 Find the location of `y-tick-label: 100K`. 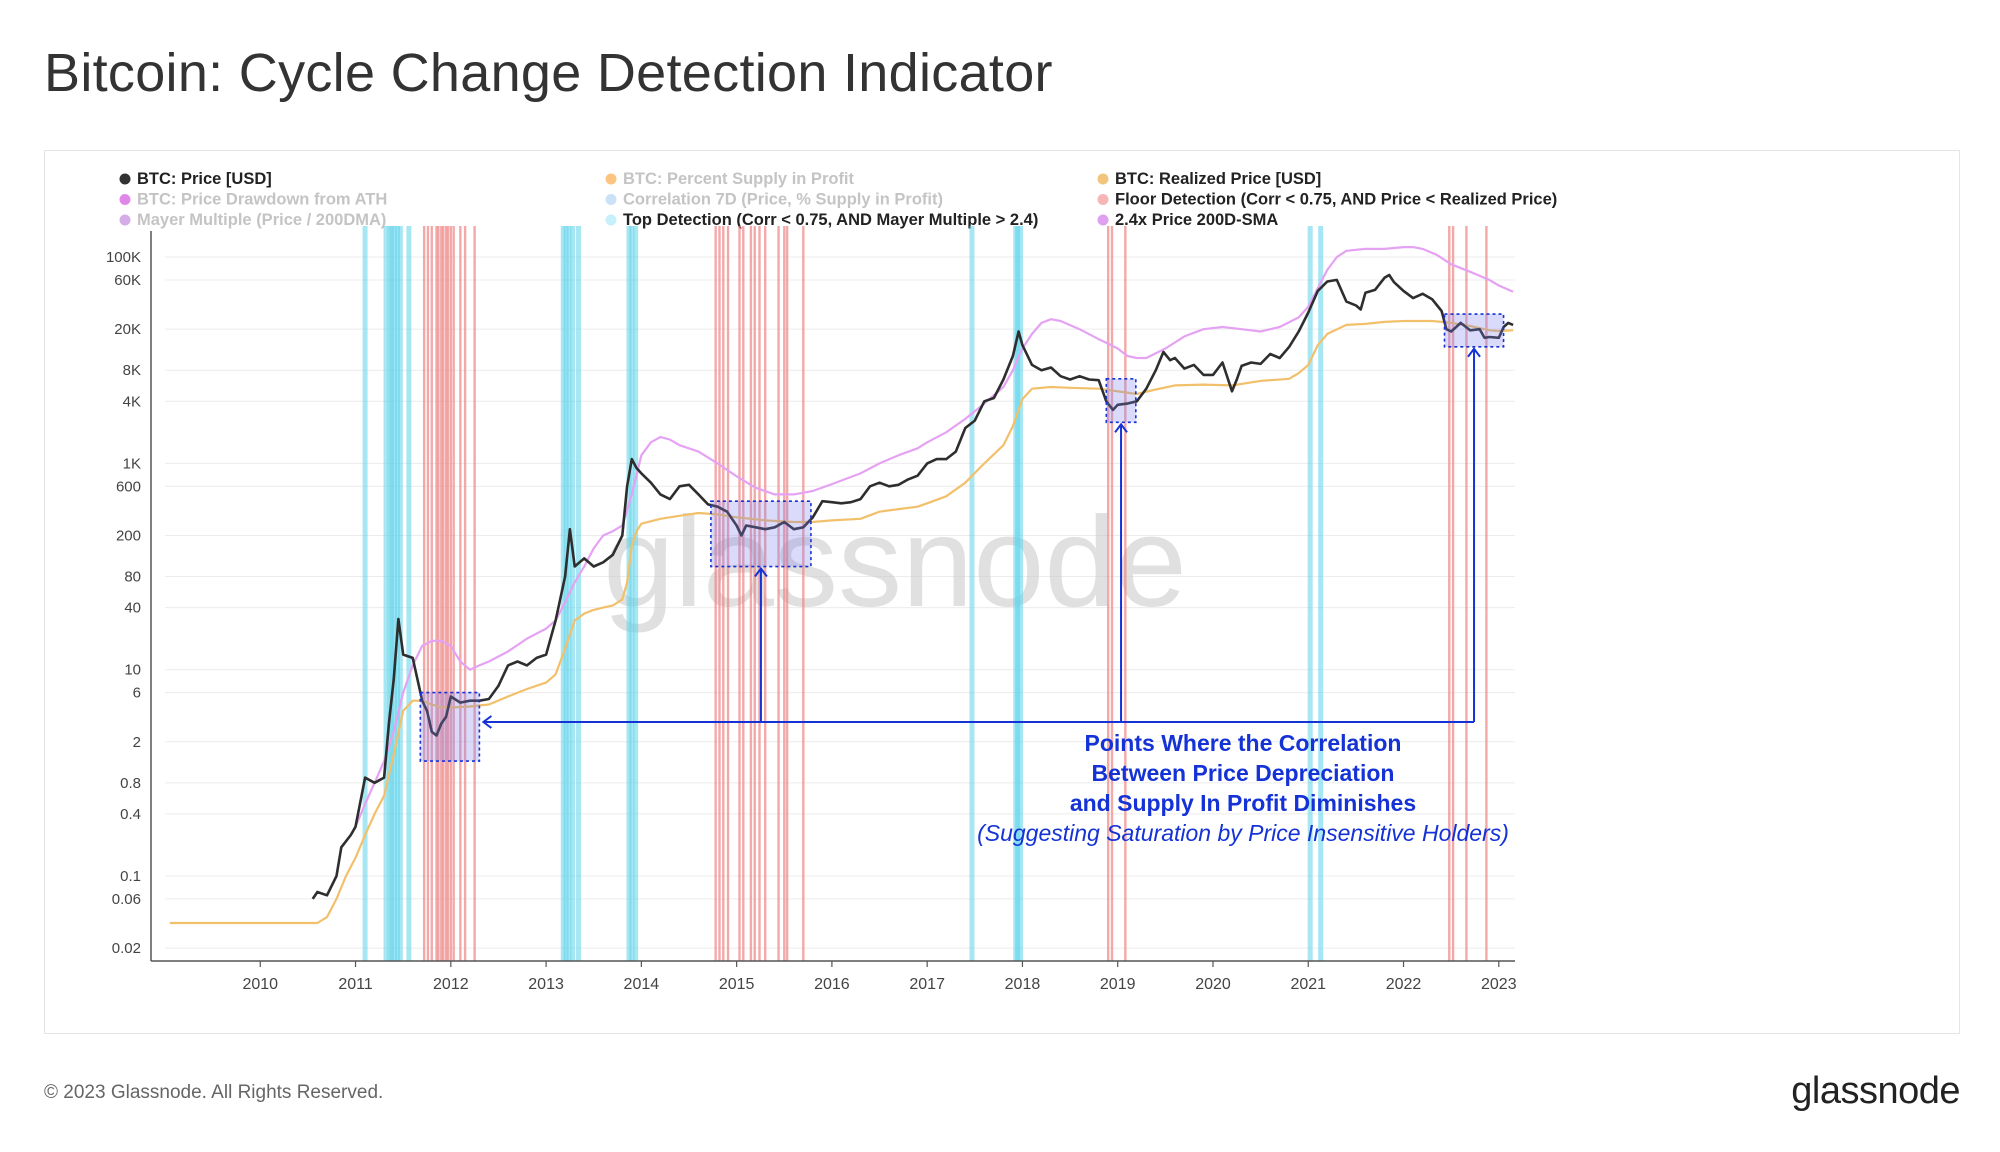

y-tick-label: 100K is located at coordinates (123, 257).